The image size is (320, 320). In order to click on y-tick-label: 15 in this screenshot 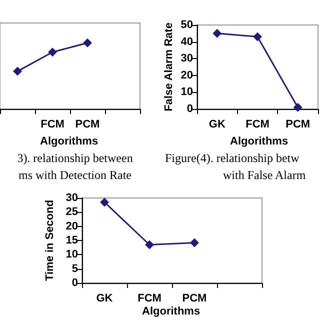, I will do `click(72, 240)`.